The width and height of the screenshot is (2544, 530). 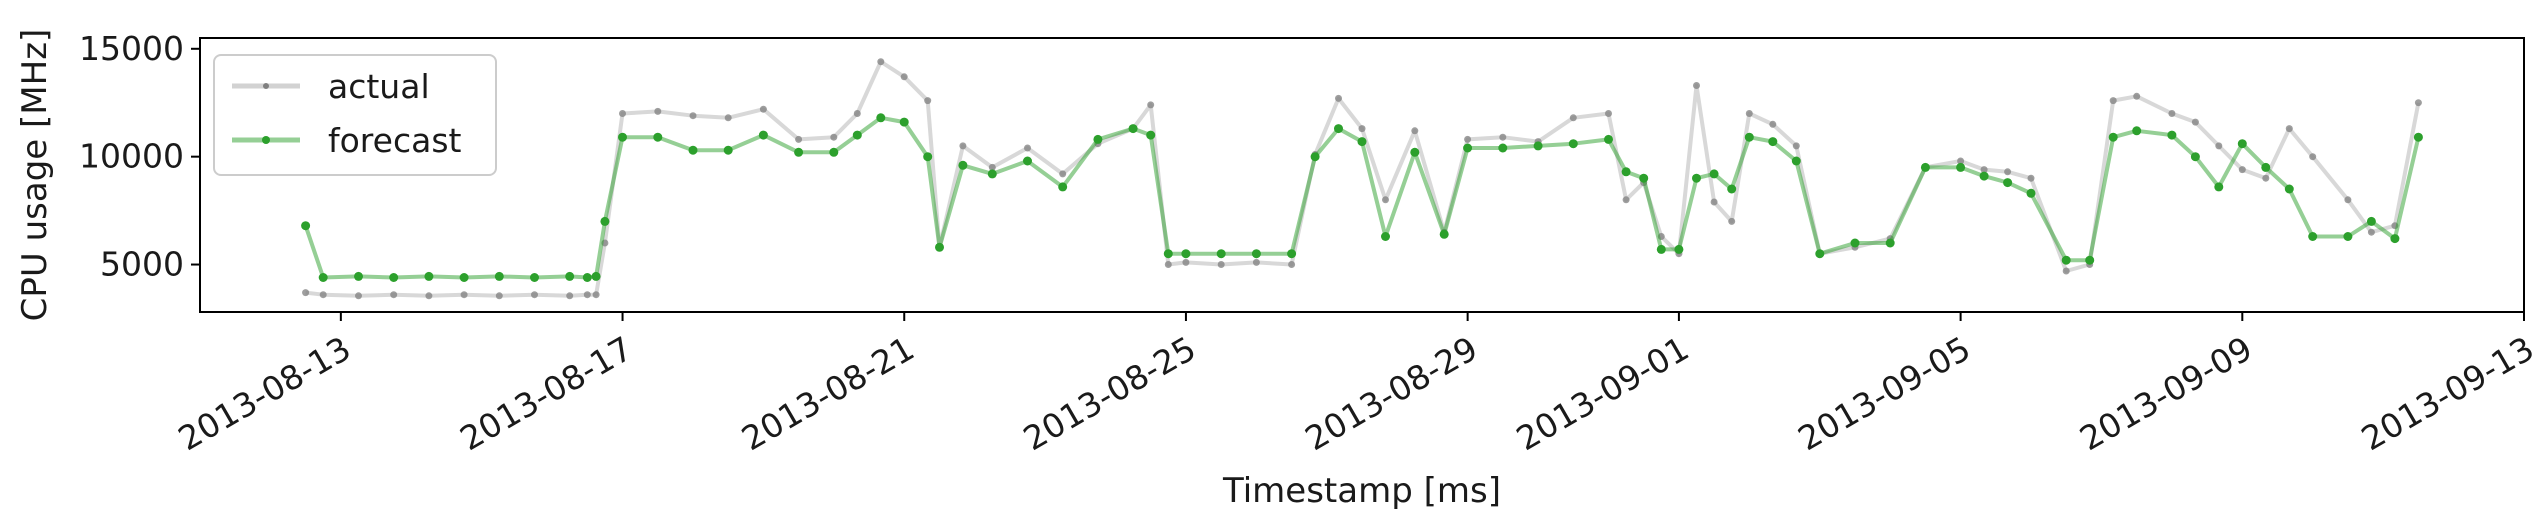 I want to click on legend-entry-actual: actual, so click(x=331, y=86).